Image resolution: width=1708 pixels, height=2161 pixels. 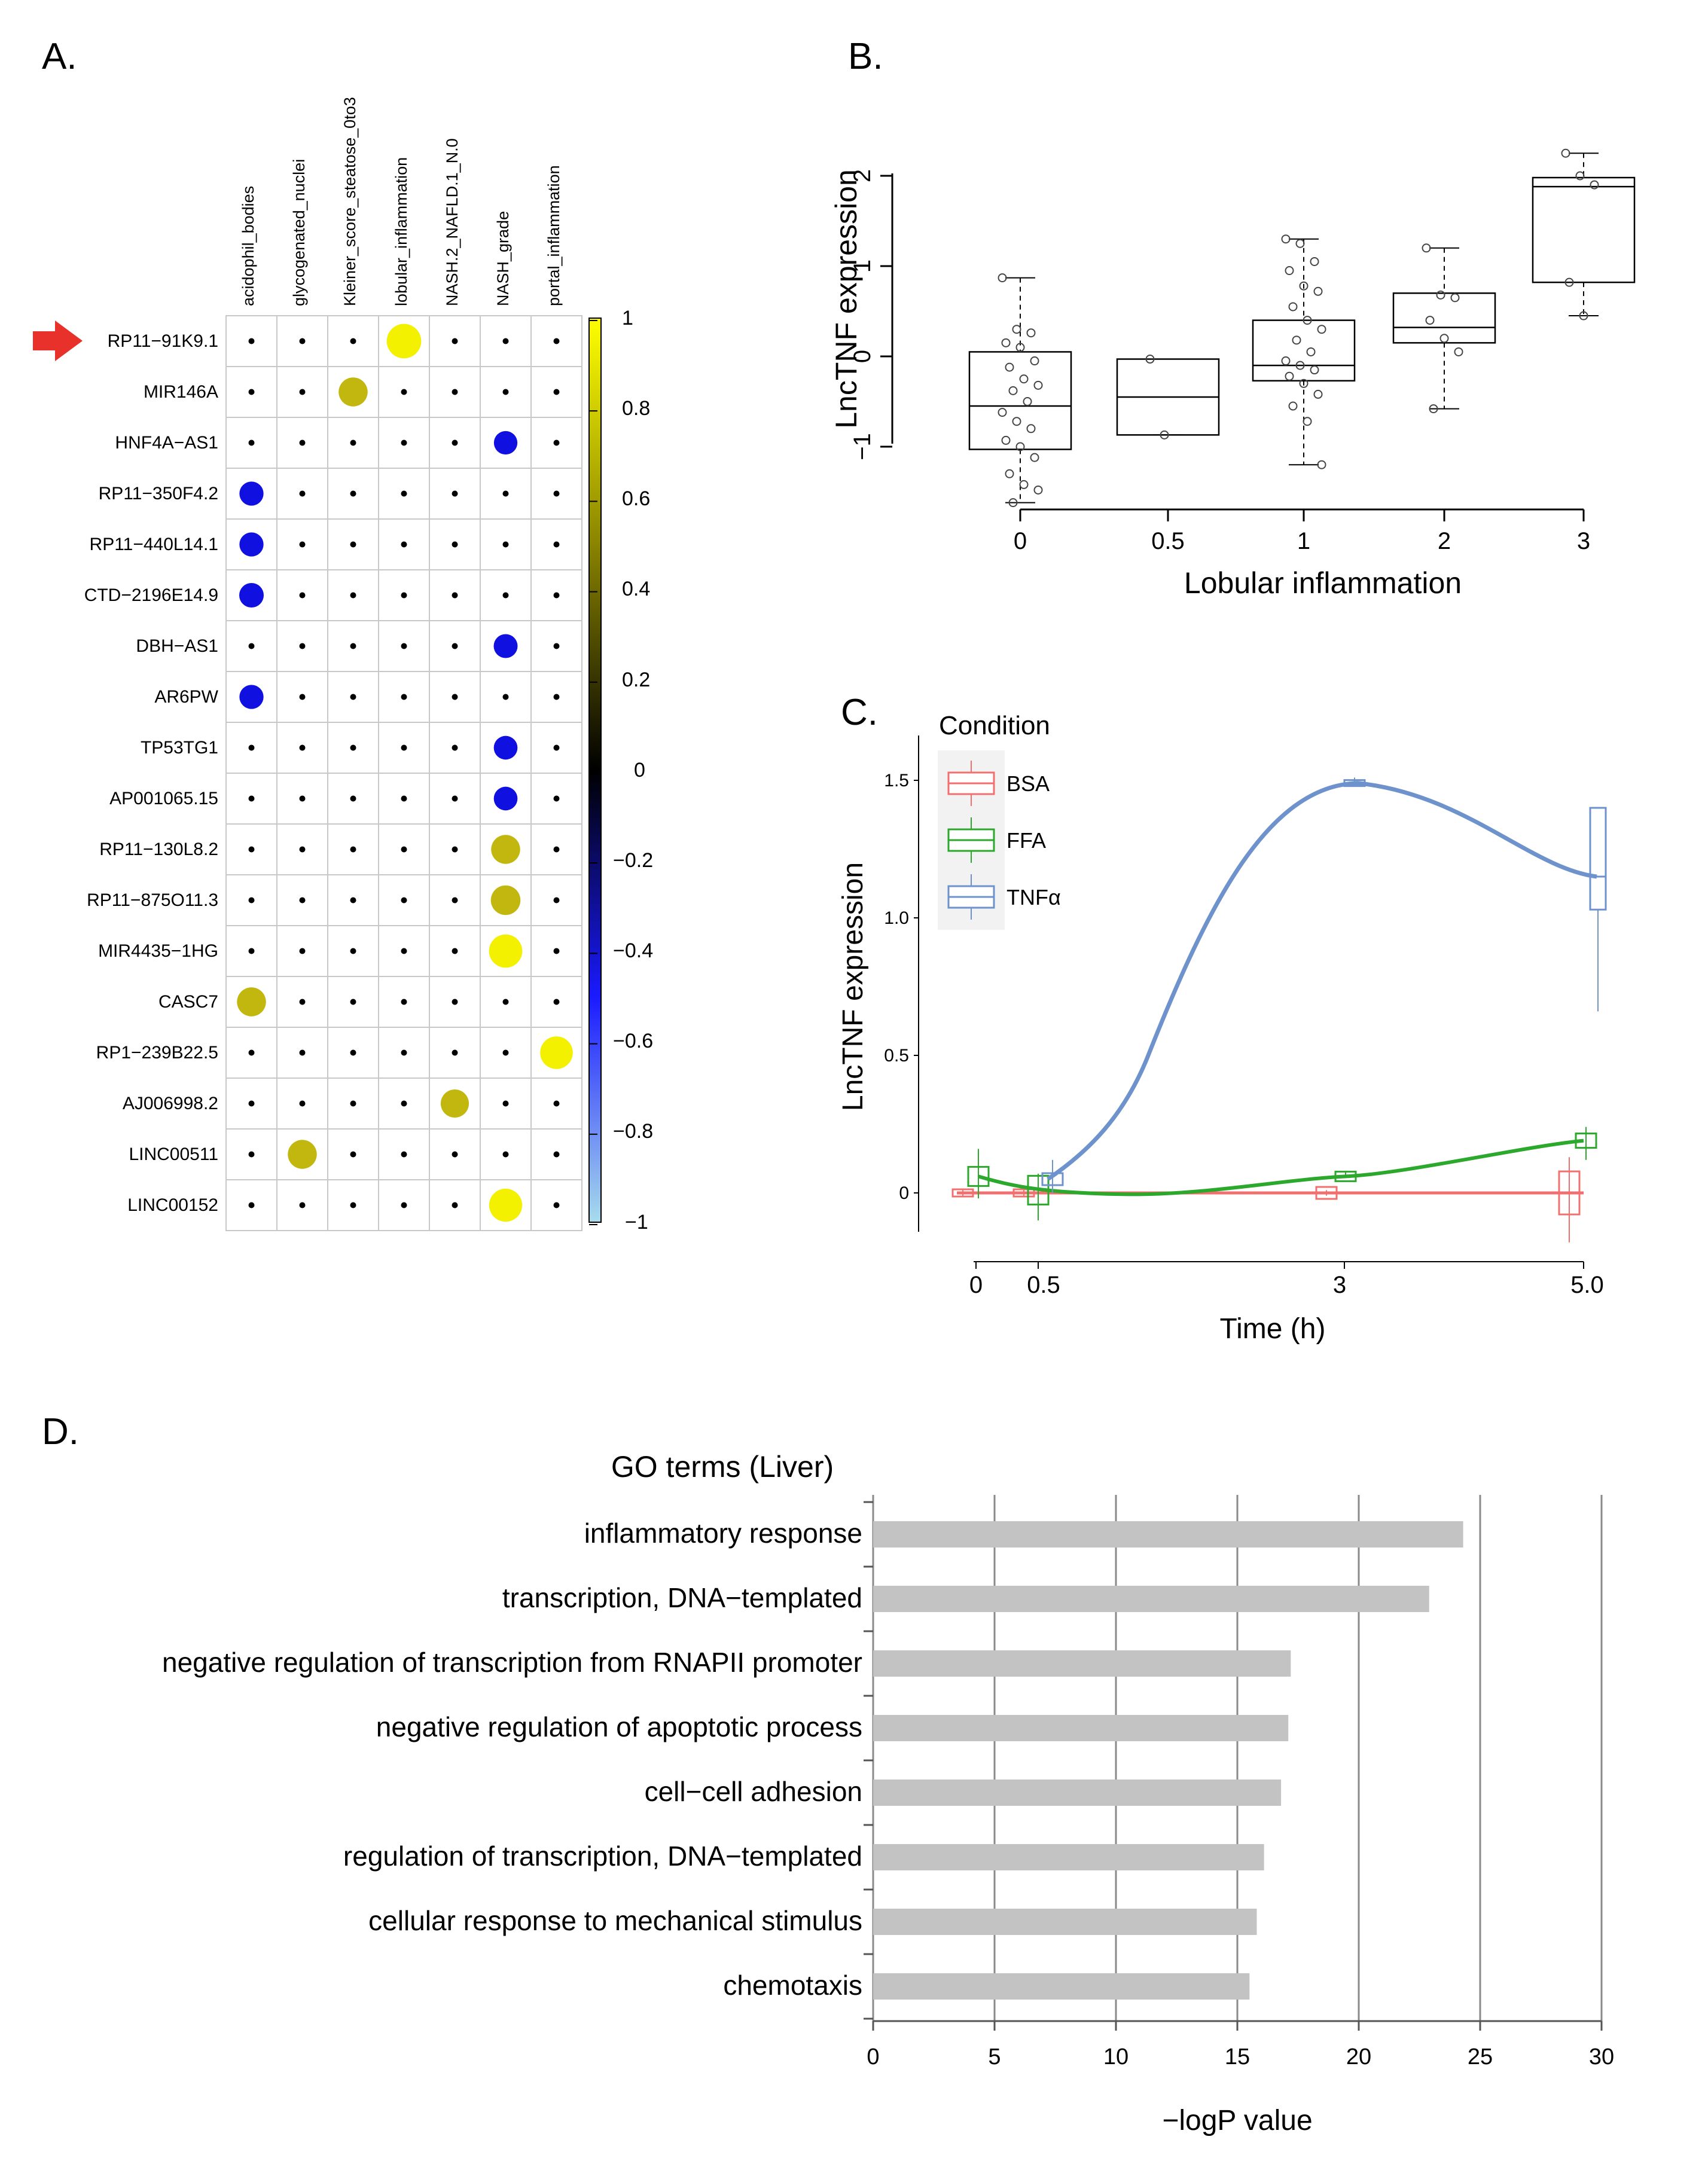 I want to click on legend-keys, so click(x=971, y=840).